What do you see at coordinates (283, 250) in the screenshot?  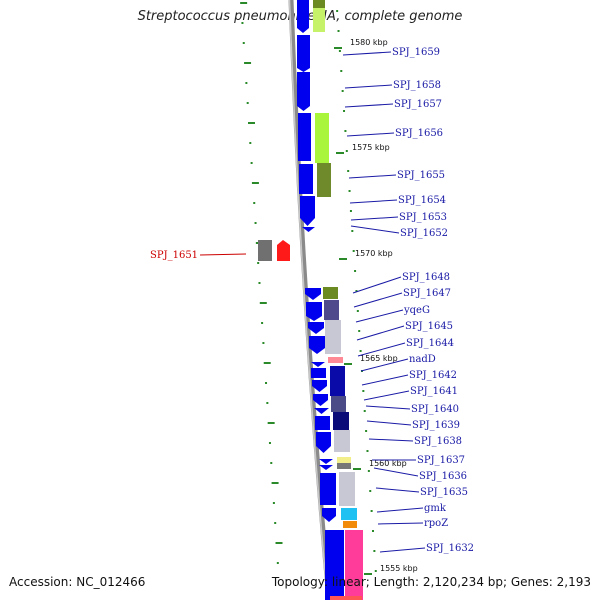 I see `gene-arrow-red` at bounding box center [283, 250].